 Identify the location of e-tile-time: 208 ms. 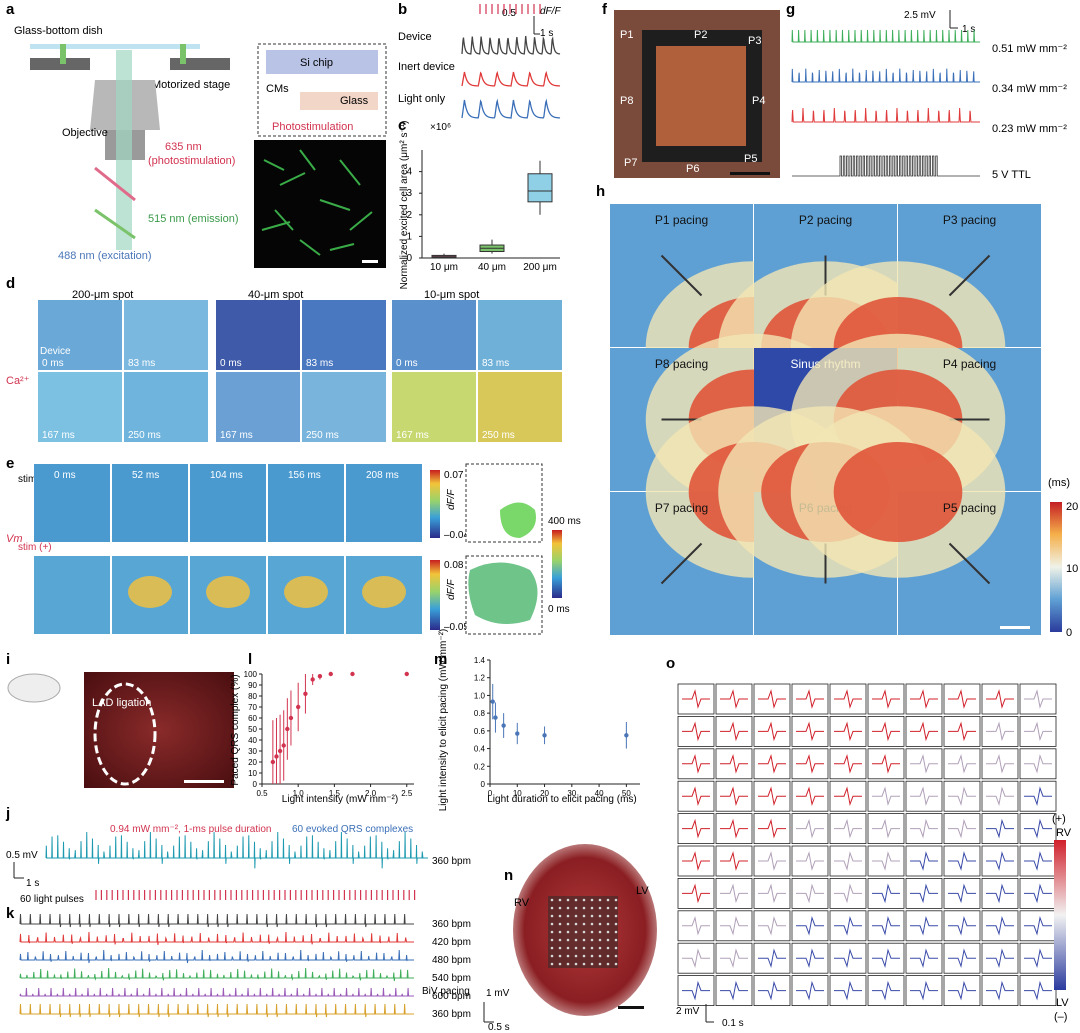
(382, 475).